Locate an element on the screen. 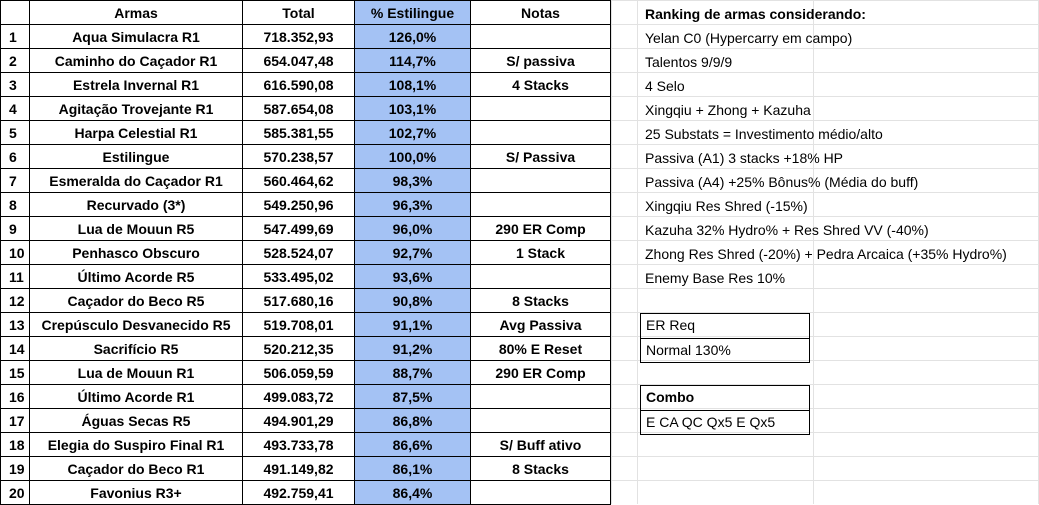  row-index: 10 is located at coordinates (15, 252).